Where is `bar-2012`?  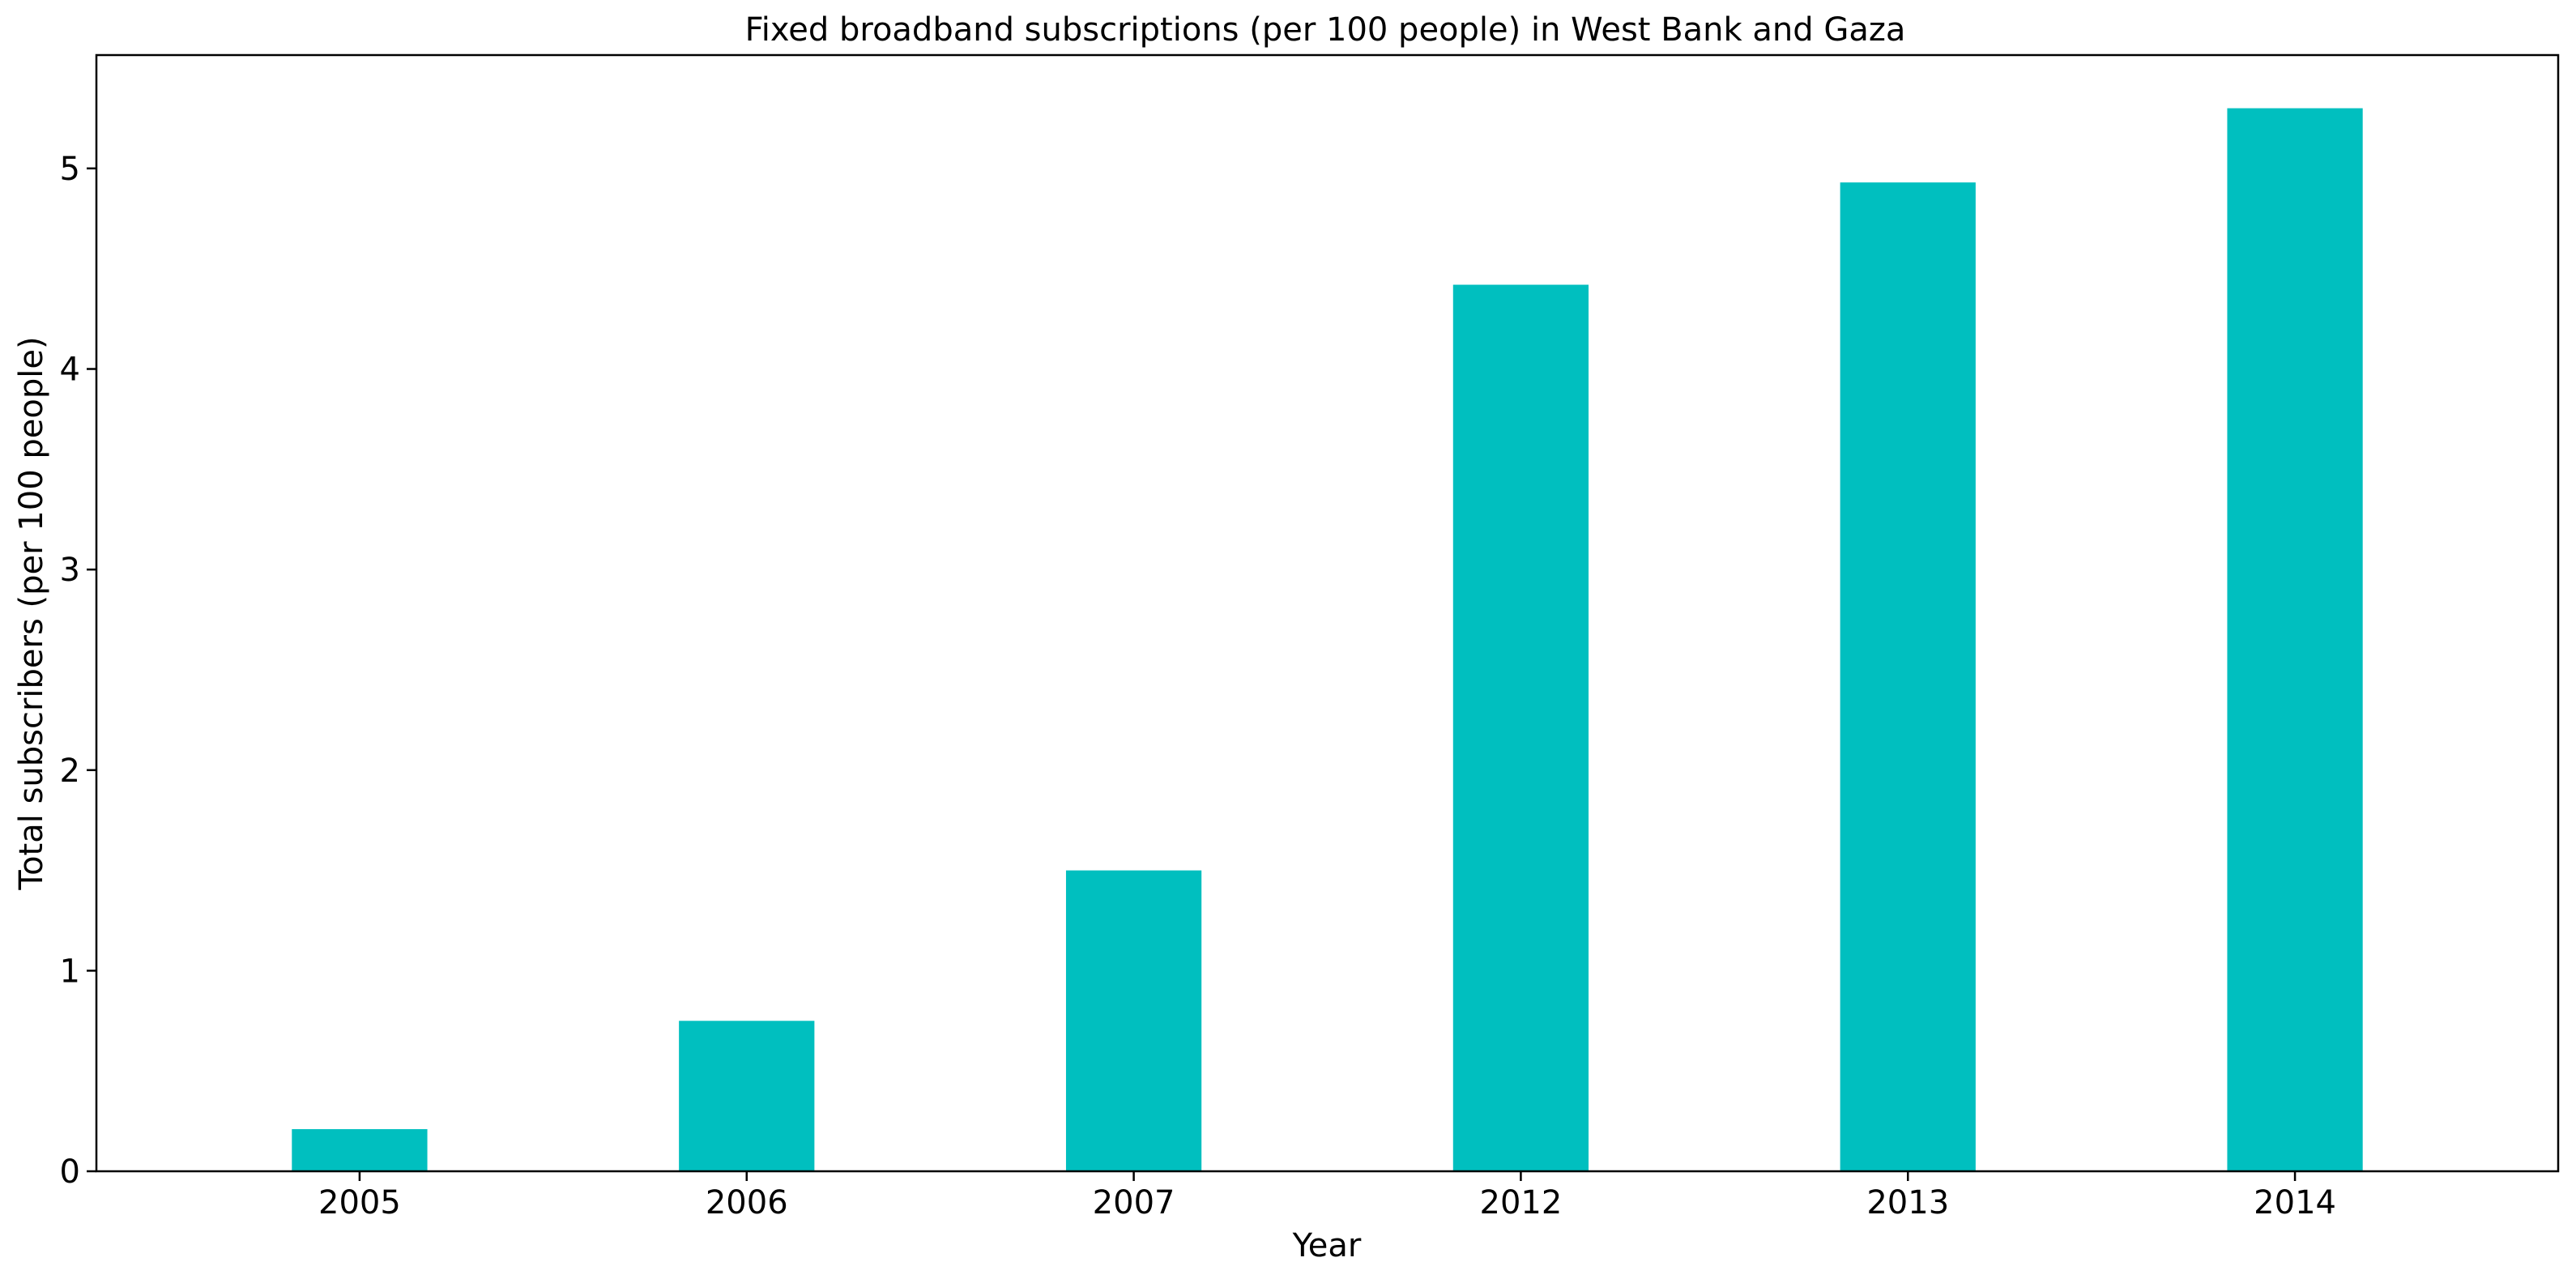
bar-2012 is located at coordinates (1521, 727).